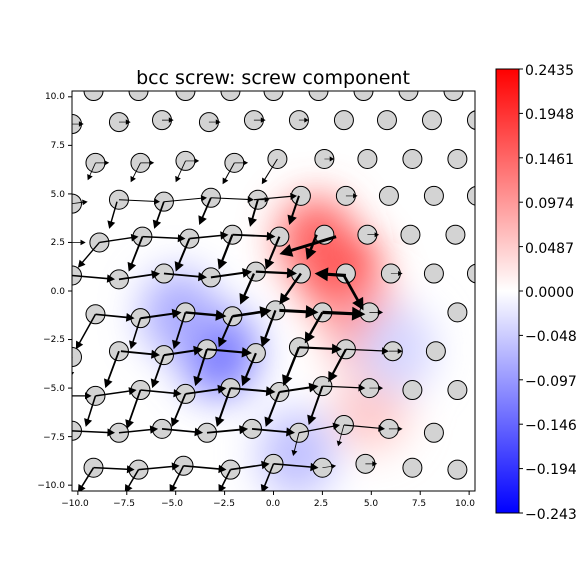  Describe the element at coordinates (58, 195) in the screenshot. I see `y-tick-label: 5.0` at that location.